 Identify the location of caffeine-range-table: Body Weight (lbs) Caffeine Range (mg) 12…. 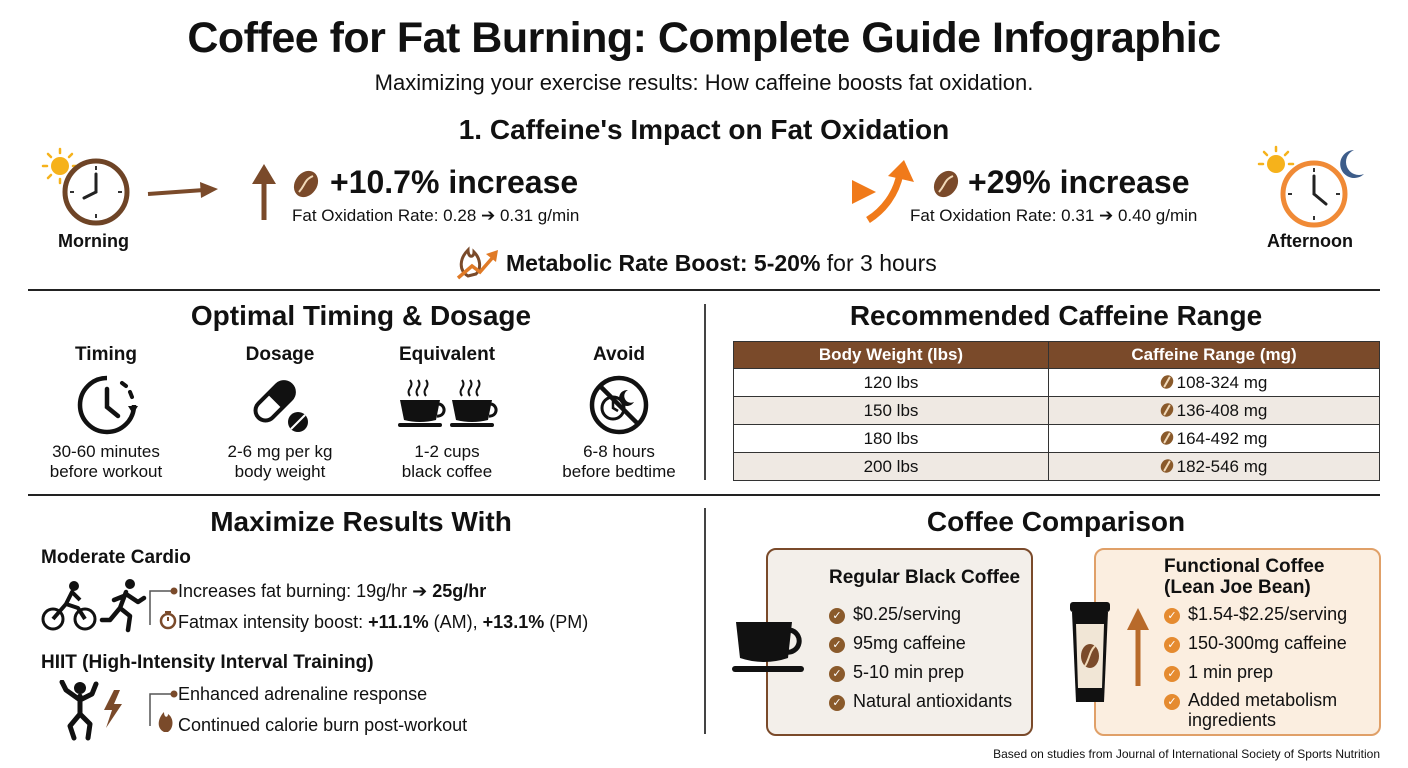
(1056, 411).